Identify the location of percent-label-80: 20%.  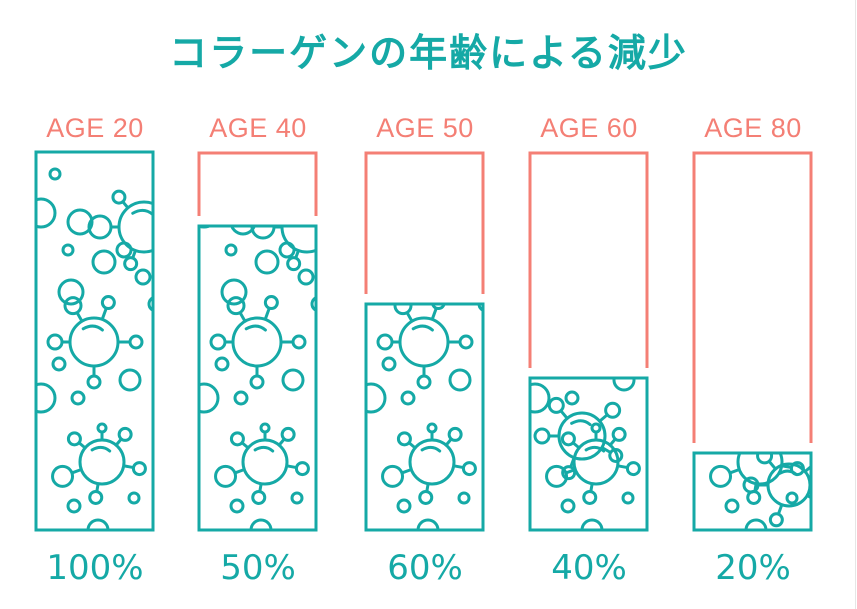
(753, 568).